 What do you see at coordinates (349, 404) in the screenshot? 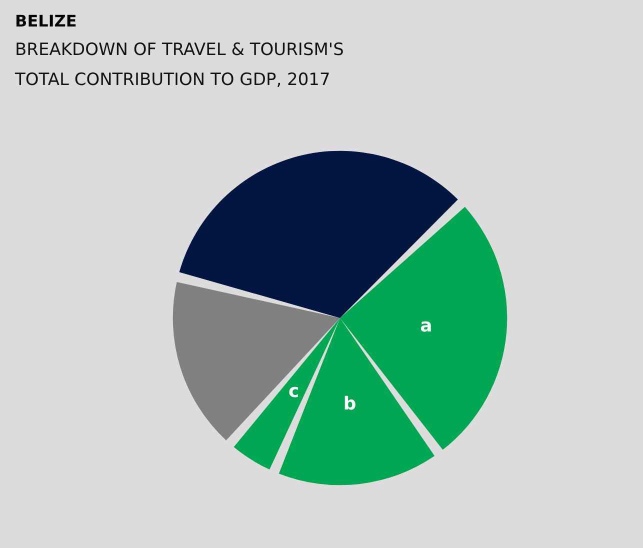
I see `slice-label: b` at bounding box center [349, 404].